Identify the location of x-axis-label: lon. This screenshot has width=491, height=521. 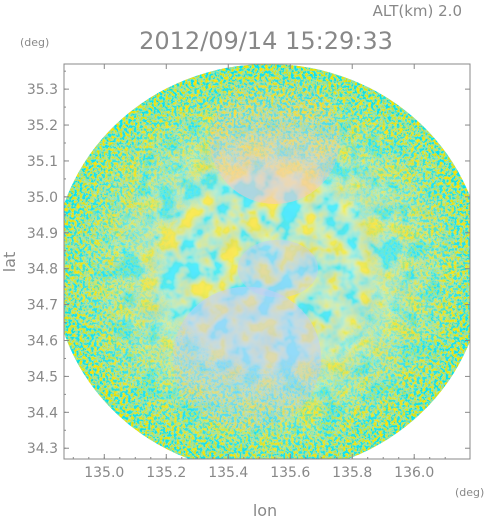
(265, 510).